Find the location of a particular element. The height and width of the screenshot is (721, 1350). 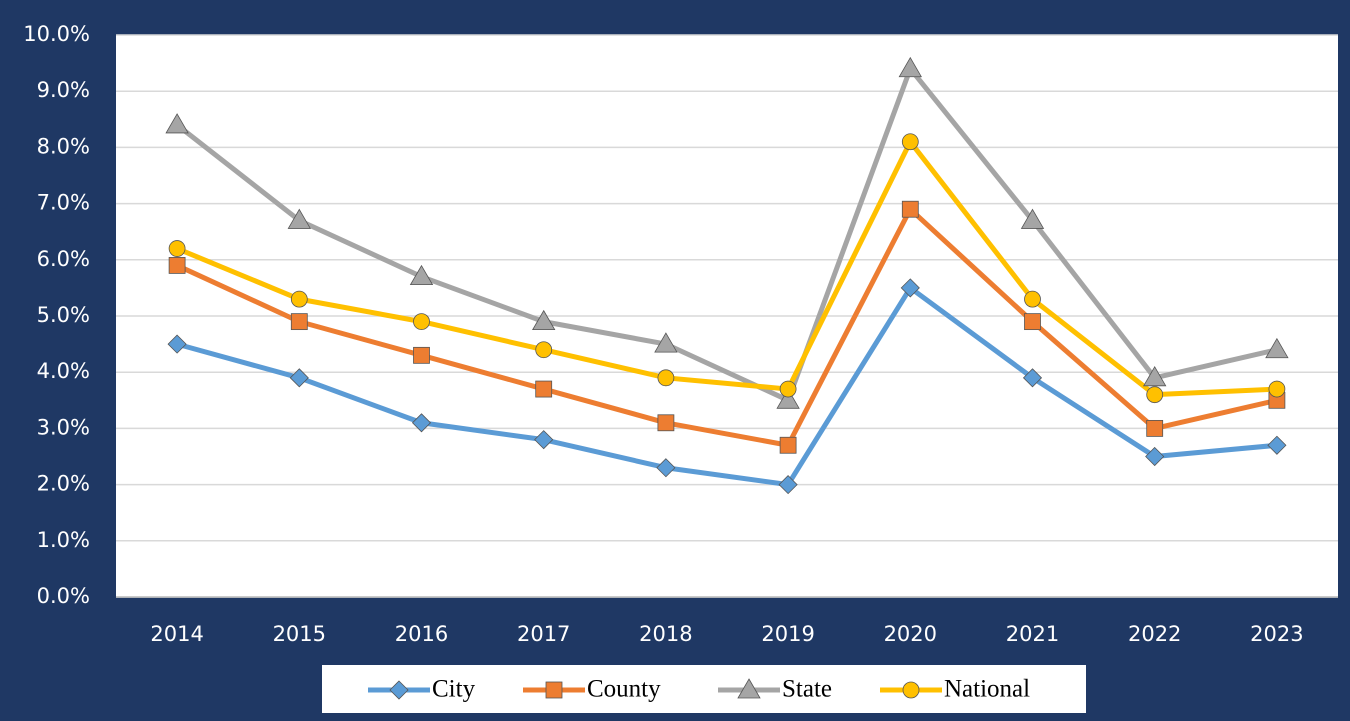

x-tick-label: 2022 is located at coordinates (1154, 634).